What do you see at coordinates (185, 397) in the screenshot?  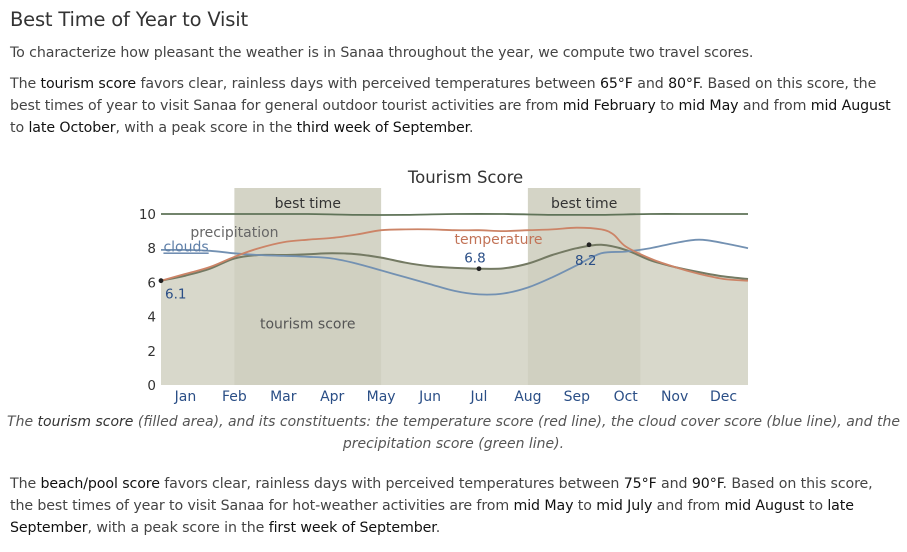 I see `month-label: Jan` at bounding box center [185, 397].